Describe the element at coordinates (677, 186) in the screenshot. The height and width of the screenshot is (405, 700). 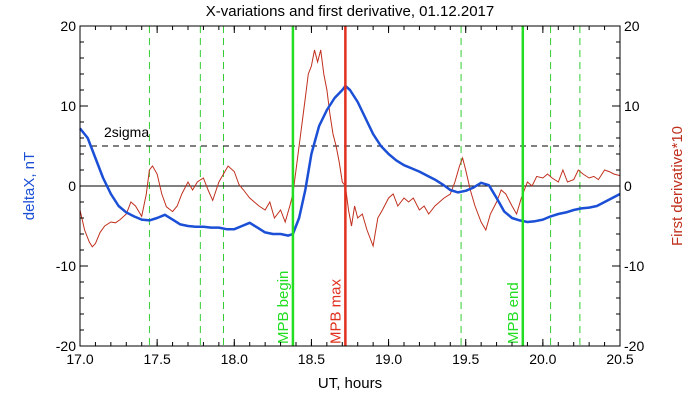
I see `right-axis-label: First derivative*10` at that location.